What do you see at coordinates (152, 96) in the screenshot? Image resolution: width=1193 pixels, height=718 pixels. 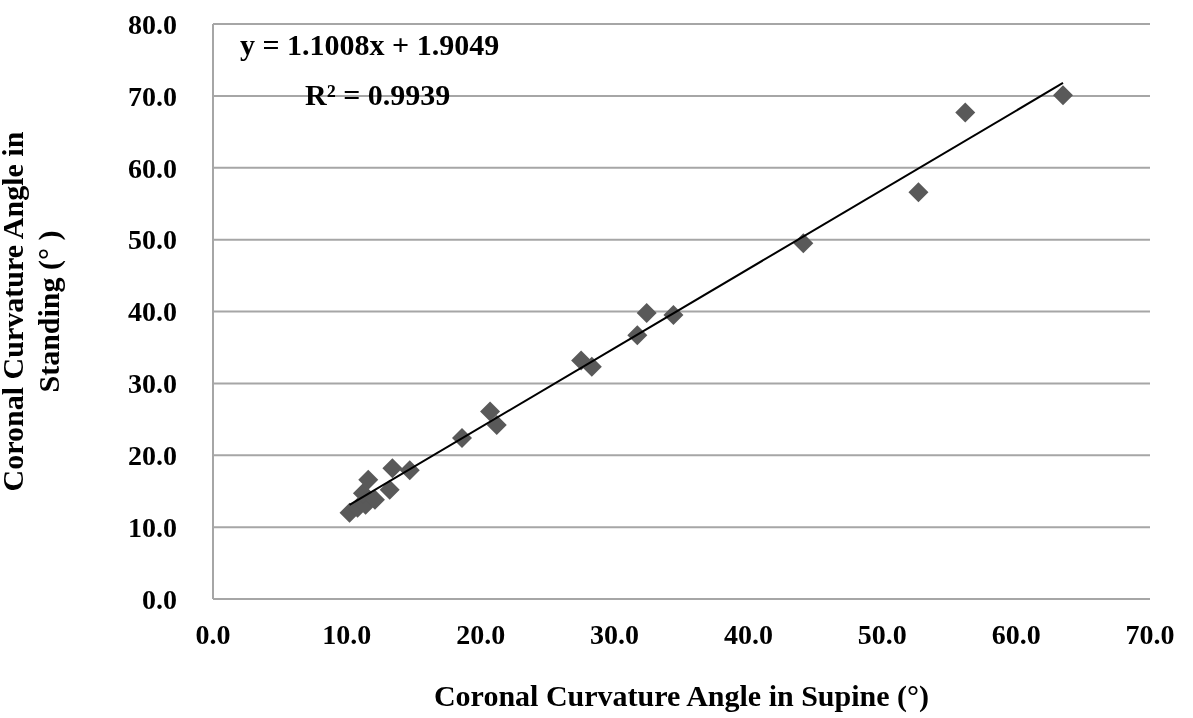 I see `y-tick-label: 70.0` at bounding box center [152, 96].